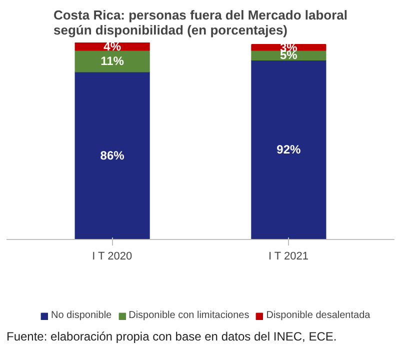 The height and width of the screenshot is (349, 400). I want to click on data-label: 86%, so click(112, 155).